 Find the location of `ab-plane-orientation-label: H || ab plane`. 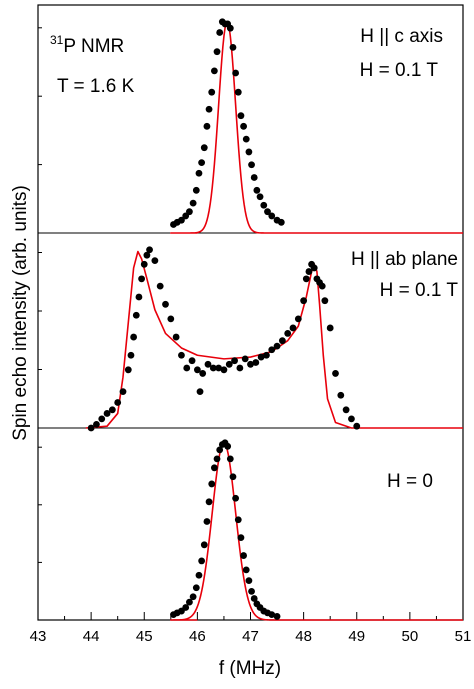

ab-plane-orientation-label: H || ab plane is located at coordinates (404, 259).